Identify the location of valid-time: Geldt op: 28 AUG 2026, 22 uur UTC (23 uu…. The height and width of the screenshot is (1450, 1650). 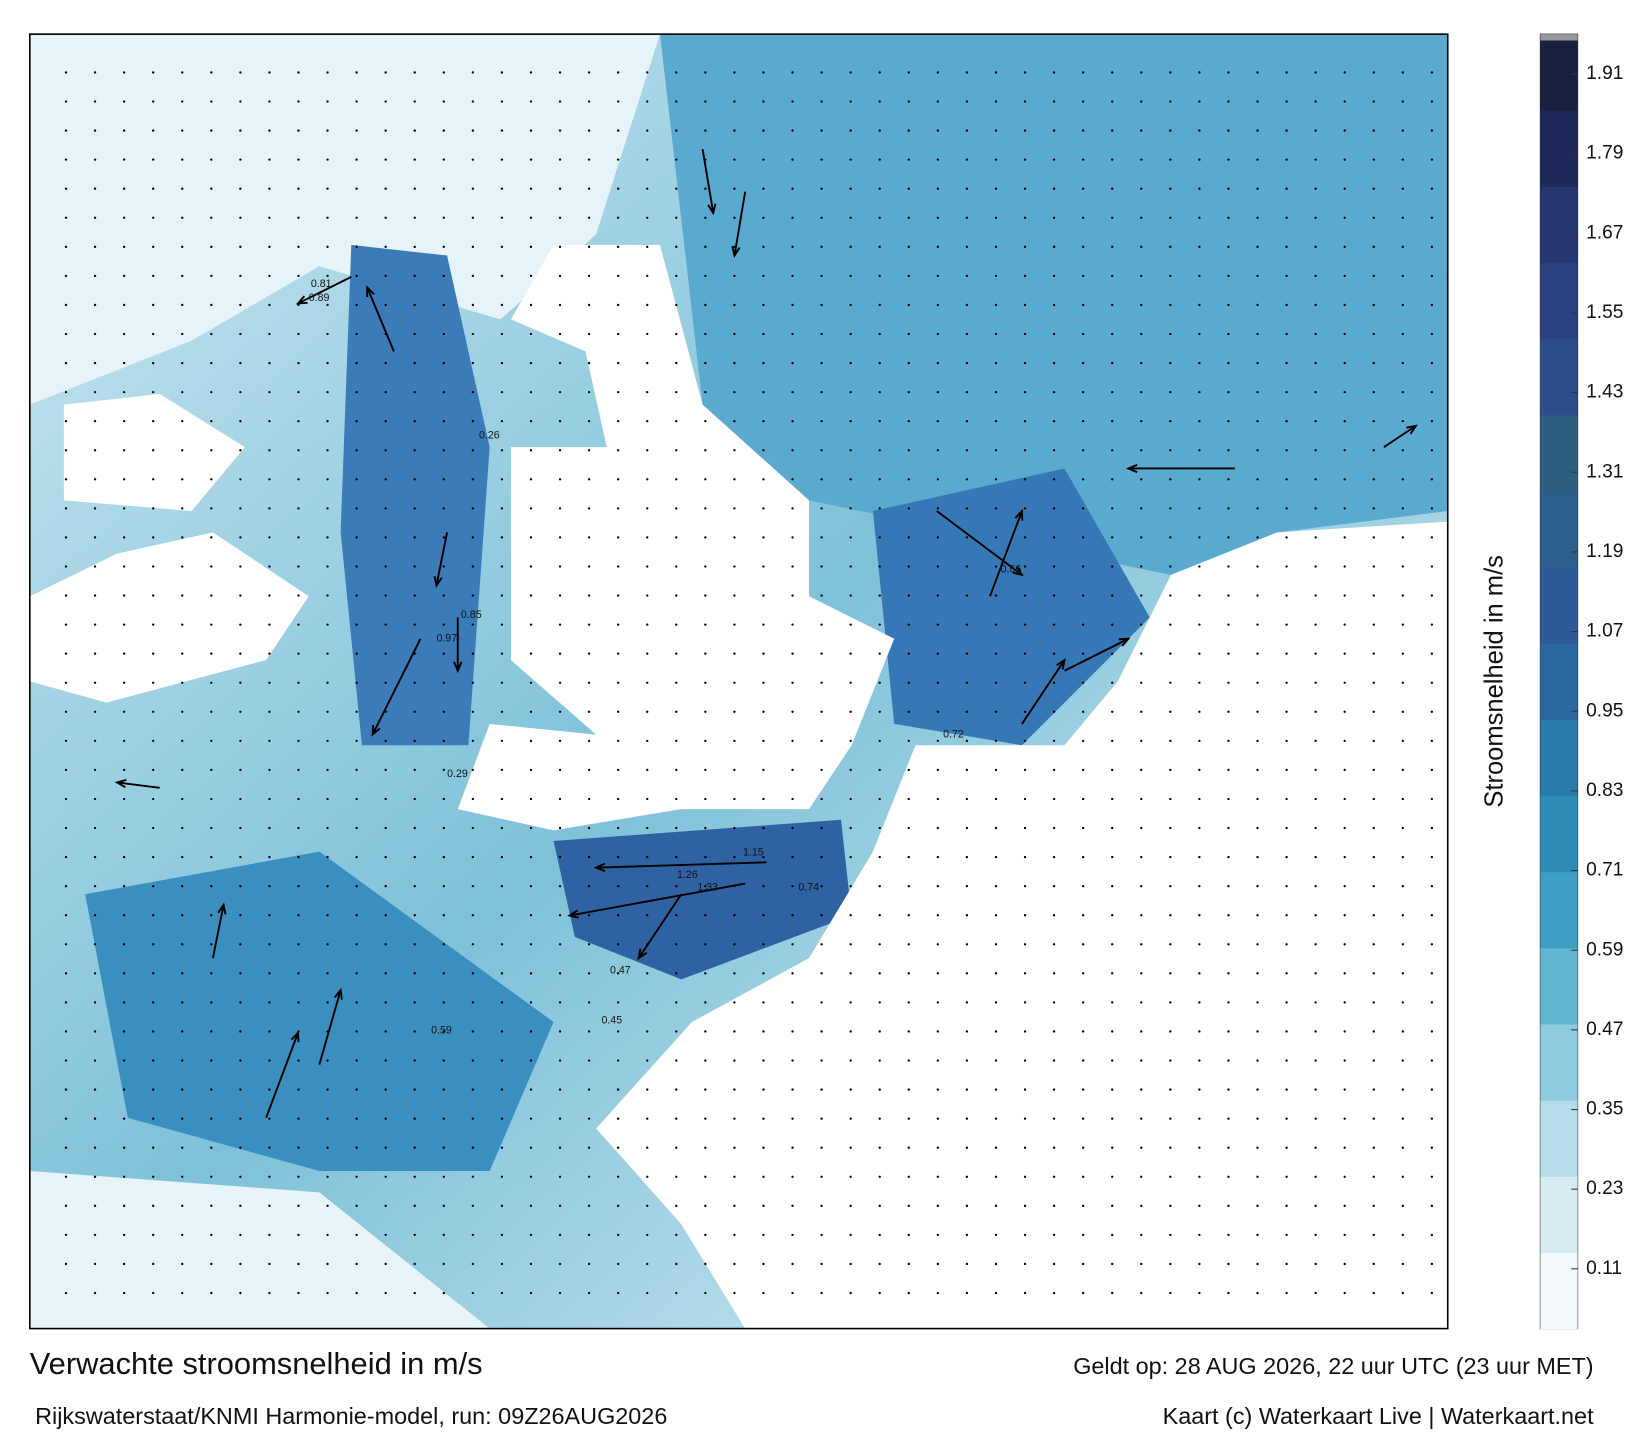
(1333, 1366).